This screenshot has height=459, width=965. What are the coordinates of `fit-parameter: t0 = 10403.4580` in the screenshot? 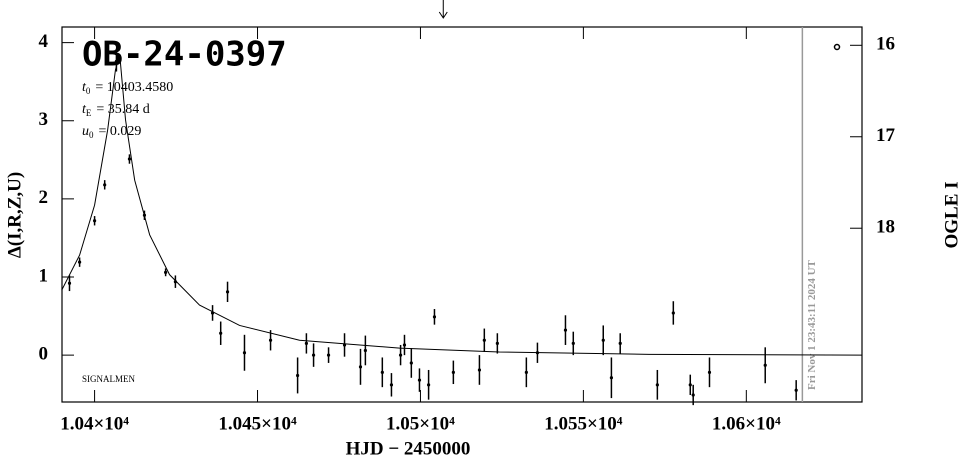 It's located at (127, 88).